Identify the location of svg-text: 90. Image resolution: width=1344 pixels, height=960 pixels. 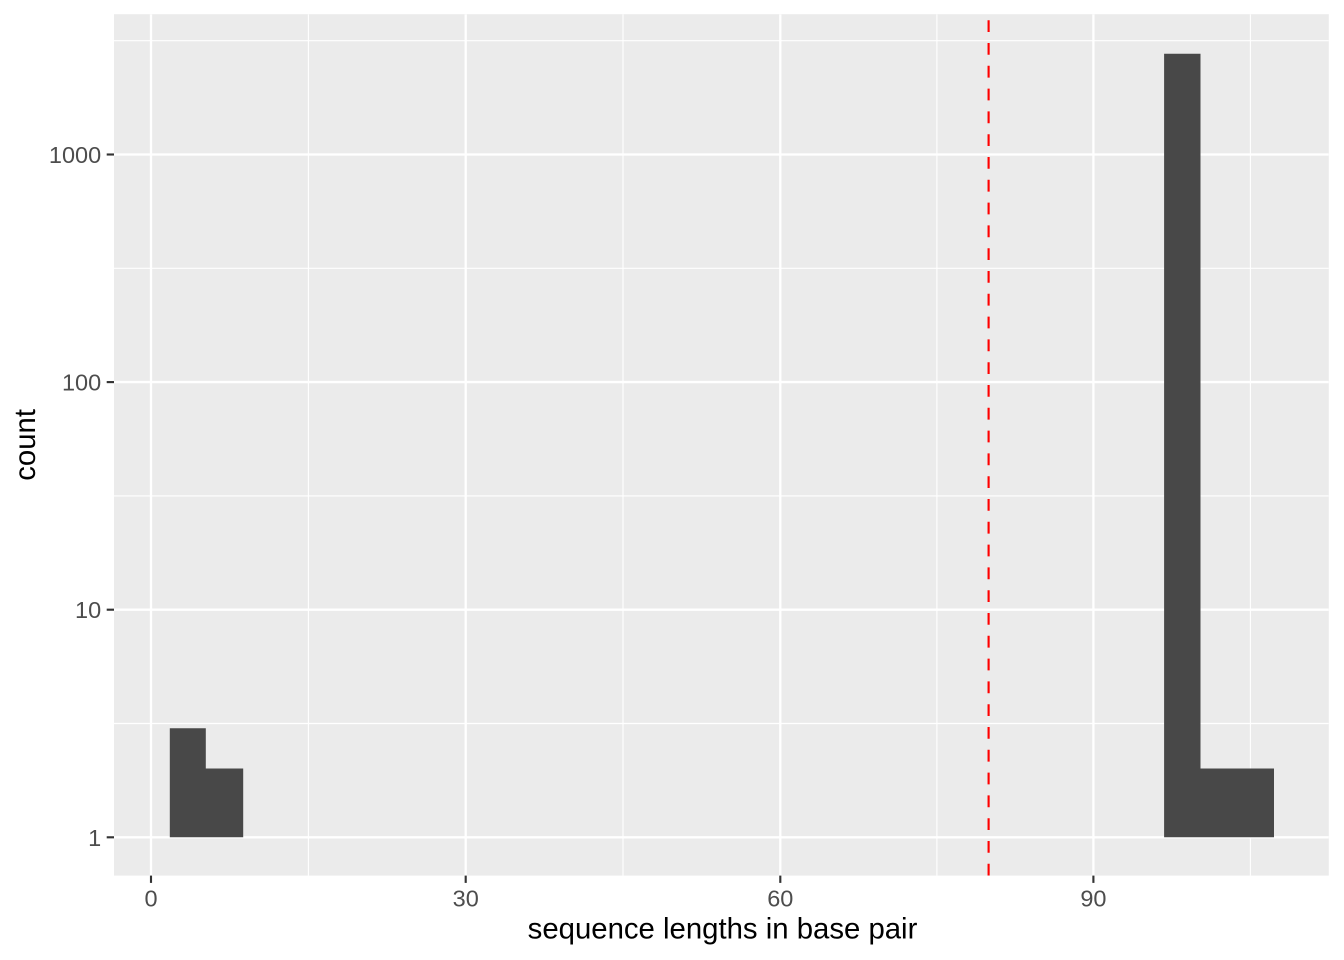
(1093, 899).